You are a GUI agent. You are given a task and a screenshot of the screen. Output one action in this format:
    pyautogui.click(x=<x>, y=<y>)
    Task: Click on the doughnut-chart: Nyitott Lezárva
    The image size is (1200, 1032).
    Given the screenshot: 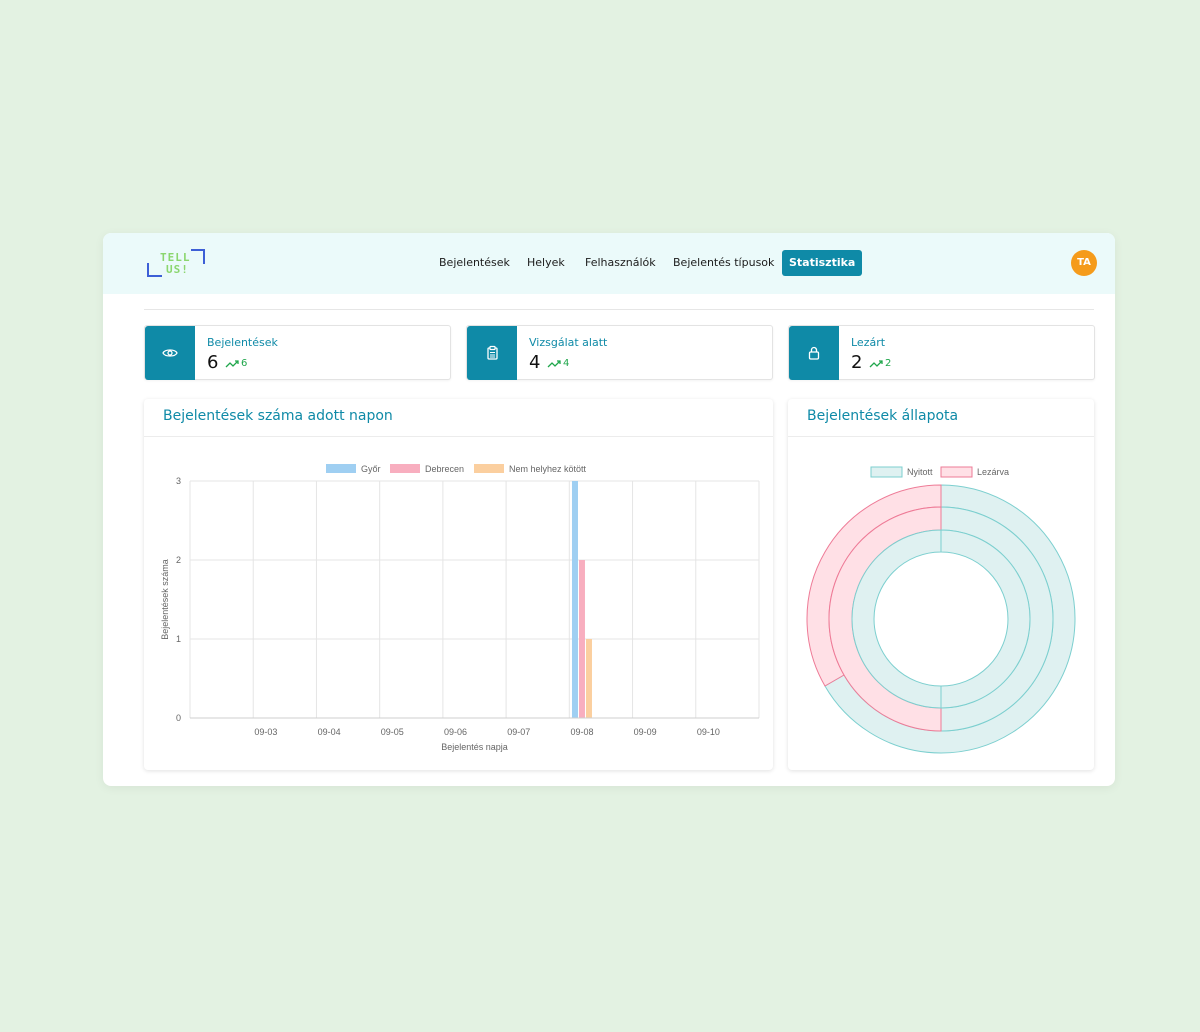 What is the action you would take?
    pyautogui.click(x=941, y=610)
    